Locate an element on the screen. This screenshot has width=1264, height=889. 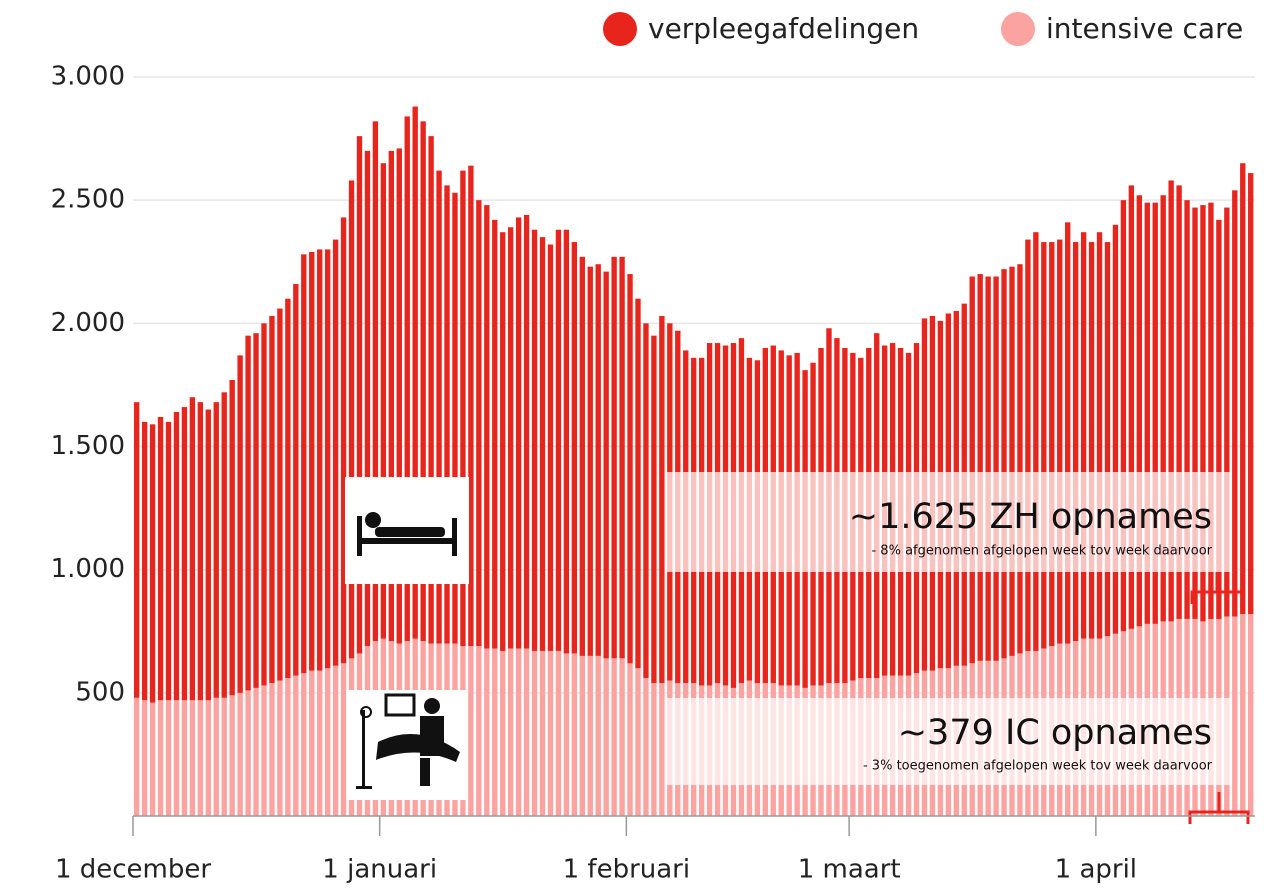
x-tick-label: 1 februari is located at coordinates (626, 870).